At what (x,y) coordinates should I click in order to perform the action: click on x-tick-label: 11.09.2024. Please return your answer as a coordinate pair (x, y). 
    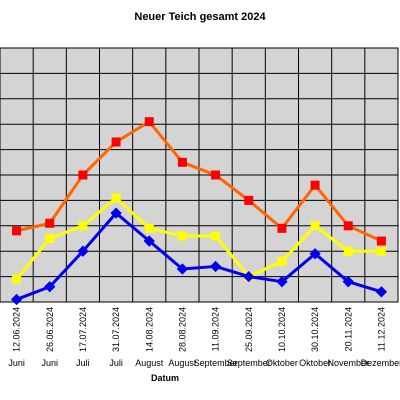
    Looking at the image, I should click on (216, 329).